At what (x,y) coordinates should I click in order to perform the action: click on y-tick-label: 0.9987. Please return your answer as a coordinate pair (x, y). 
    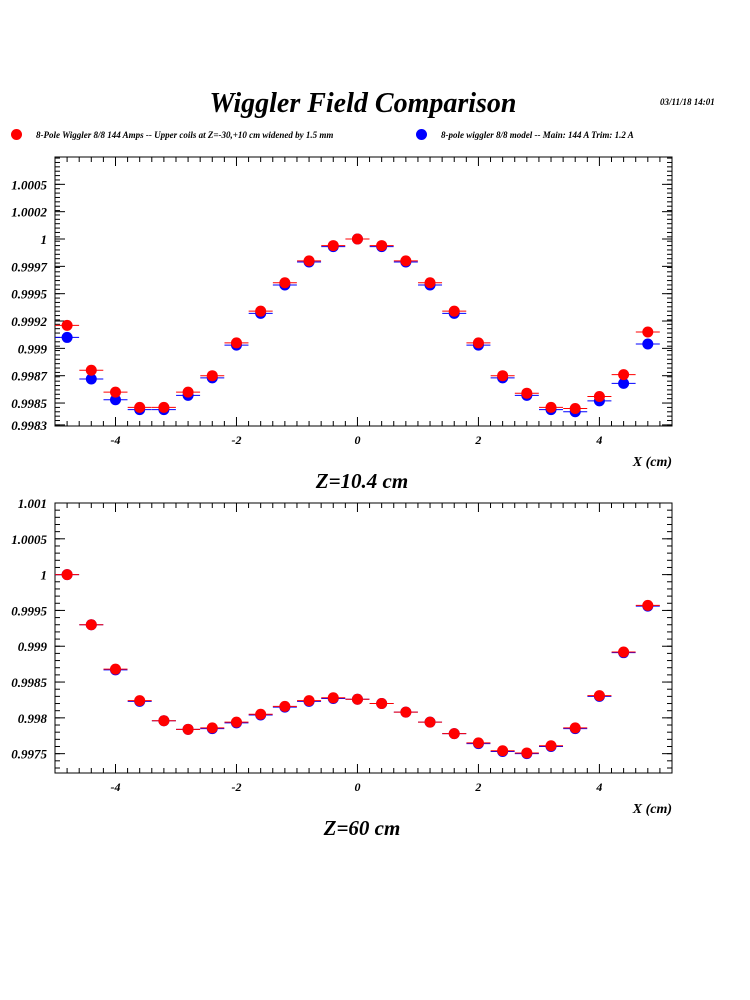
    Looking at the image, I should click on (29, 376).